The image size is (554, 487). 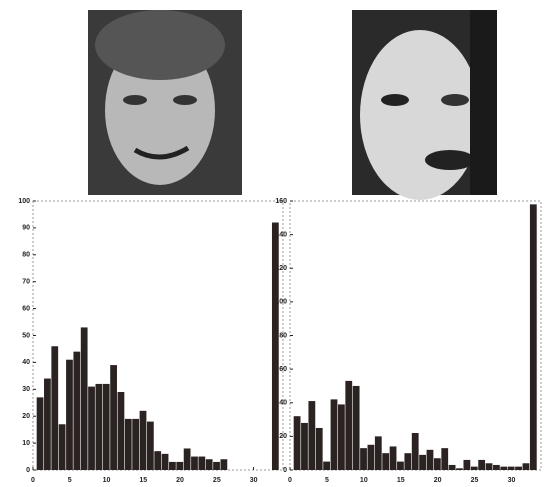 I want to click on y-tick-label: 50, so click(x=26, y=335).